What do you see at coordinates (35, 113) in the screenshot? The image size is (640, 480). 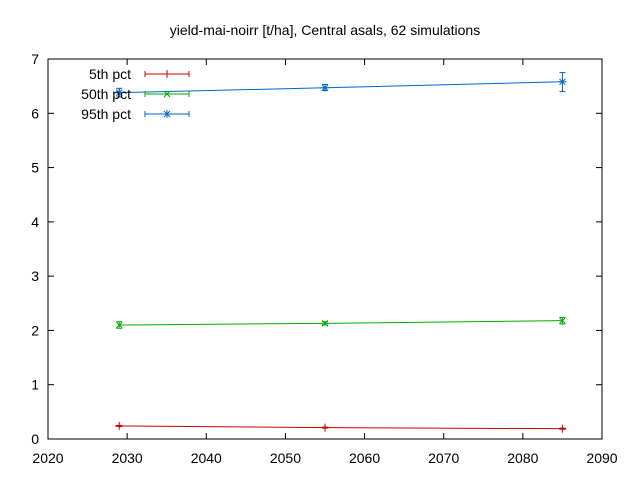 I see `y-tick-label: 6` at bounding box center [35, 113].